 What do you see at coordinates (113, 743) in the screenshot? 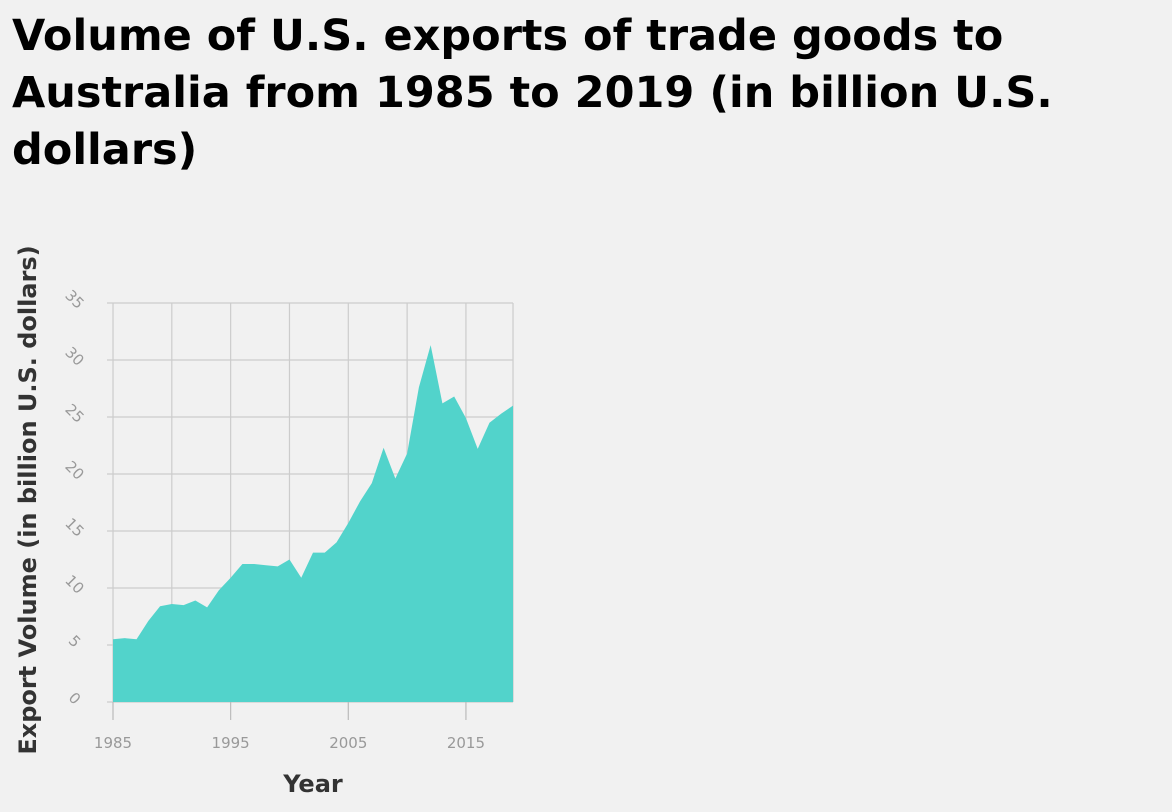
I see `x-tick-label: 1985` at bounding box center [113, 743].